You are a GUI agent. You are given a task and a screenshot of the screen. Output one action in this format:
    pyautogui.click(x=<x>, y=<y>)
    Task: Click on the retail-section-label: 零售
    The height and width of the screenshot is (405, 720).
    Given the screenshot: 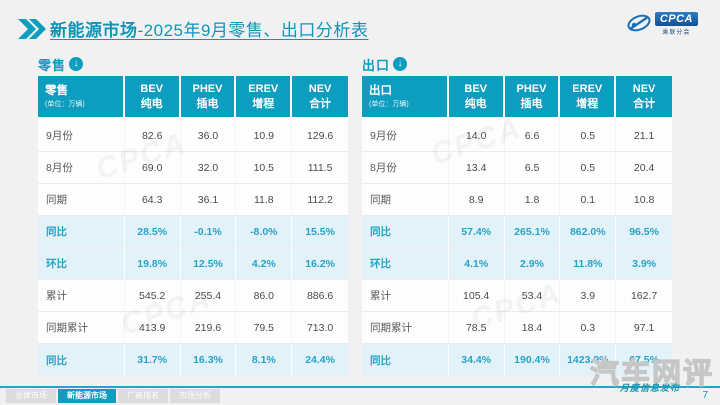 What is the action you would take?
    pyautogui.click(x=52, y=65)
    